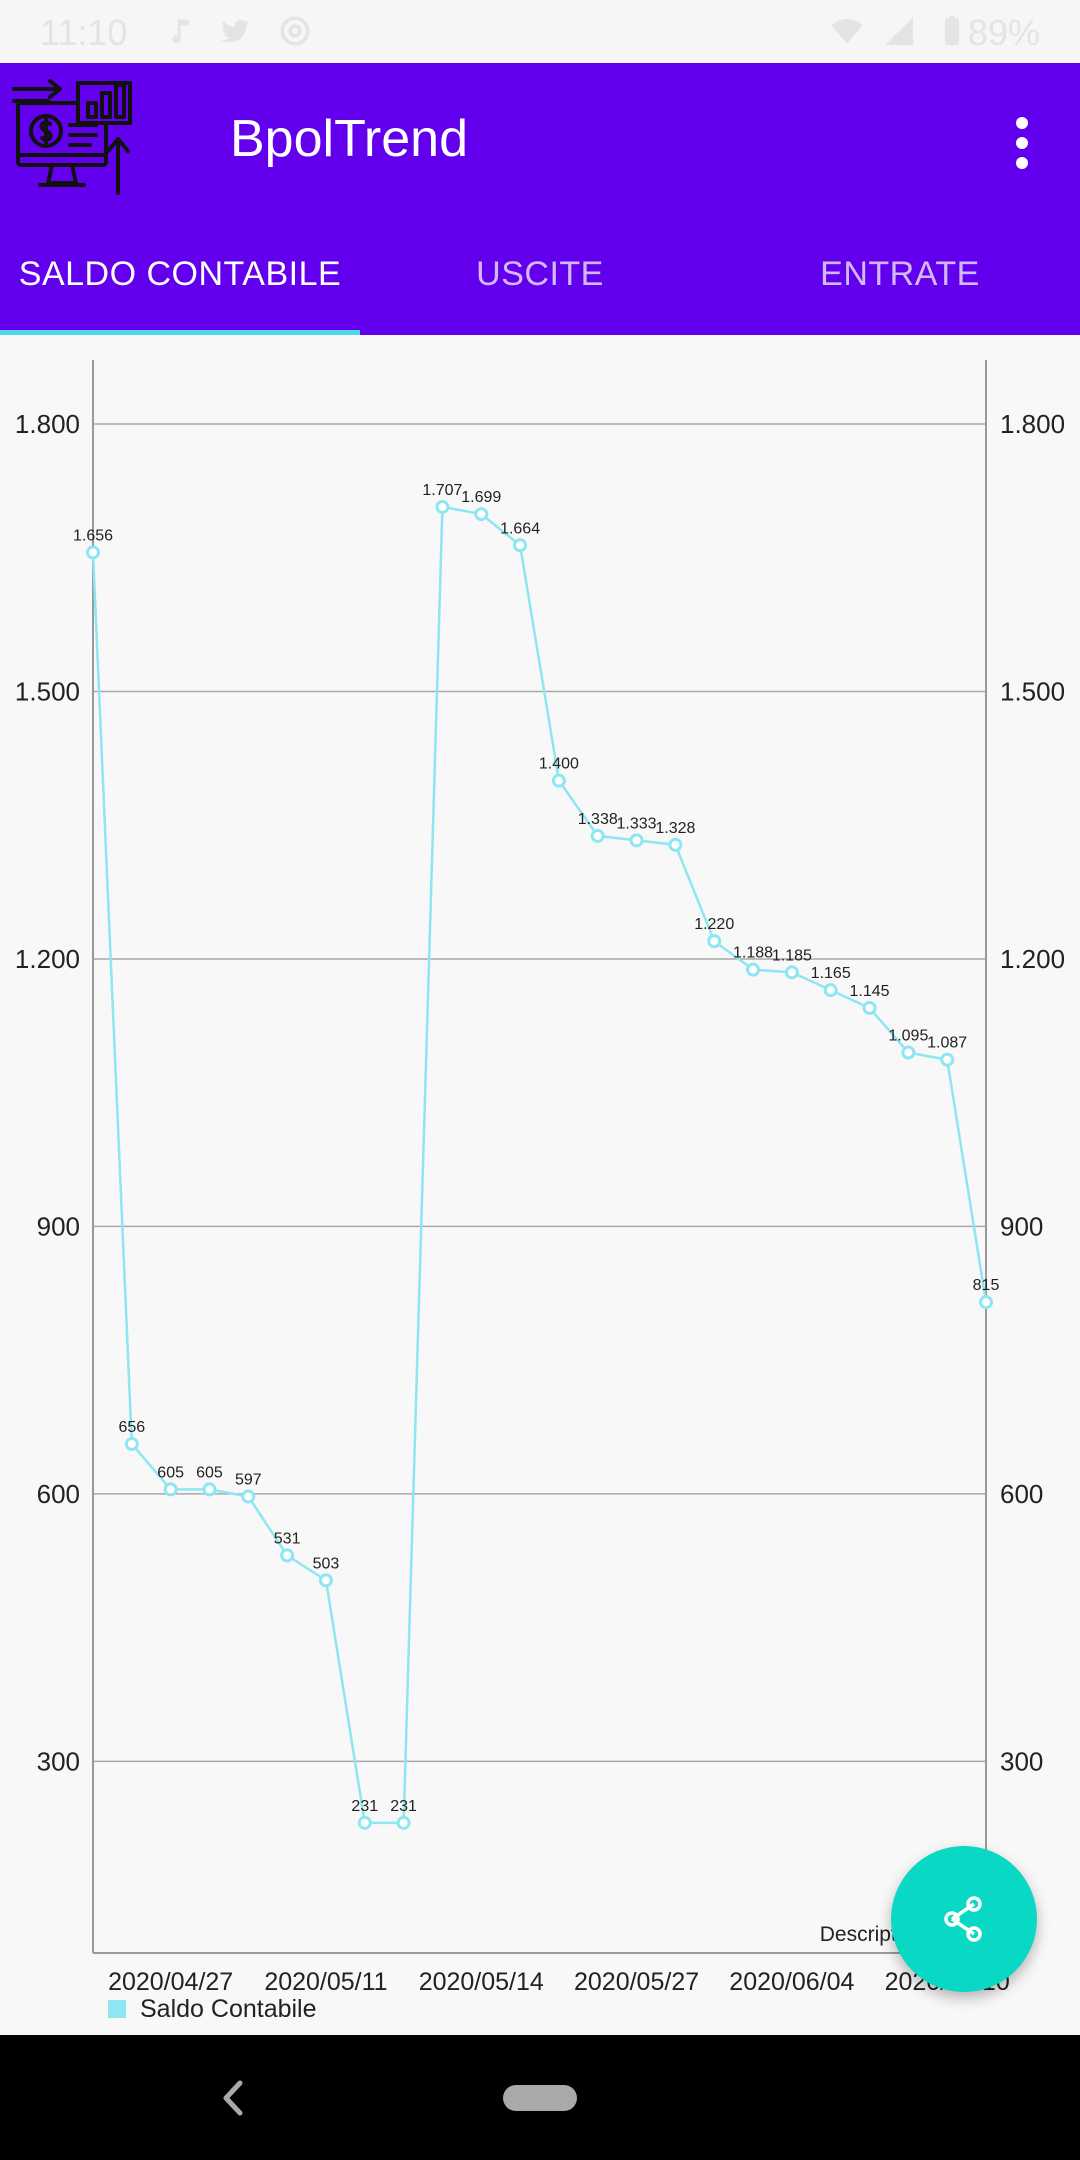 The image size is (1080, 2160). Describe the element at coordinates (908, 1036) in the screenshot. I see `data-label: 1.095` at that location.